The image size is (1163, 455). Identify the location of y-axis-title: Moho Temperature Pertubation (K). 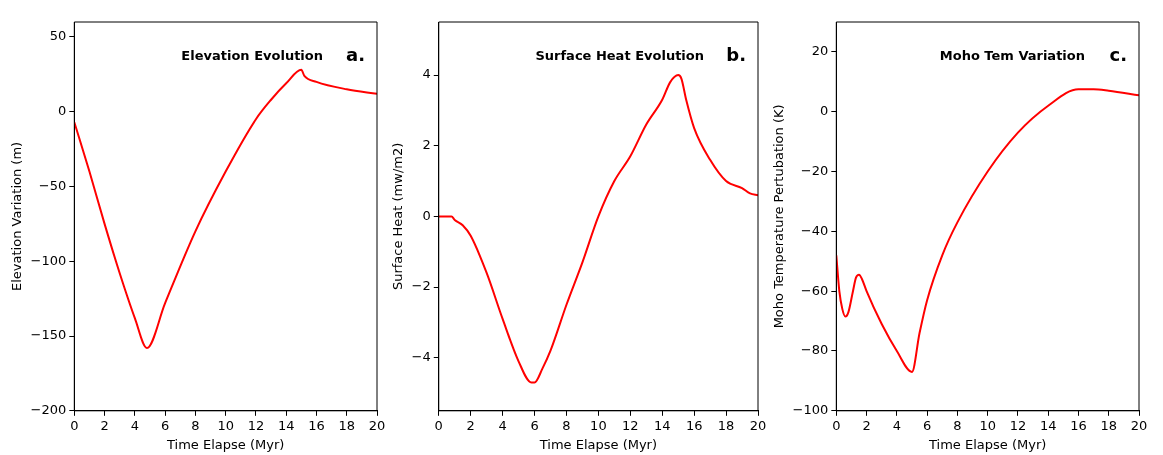
(779, 216).